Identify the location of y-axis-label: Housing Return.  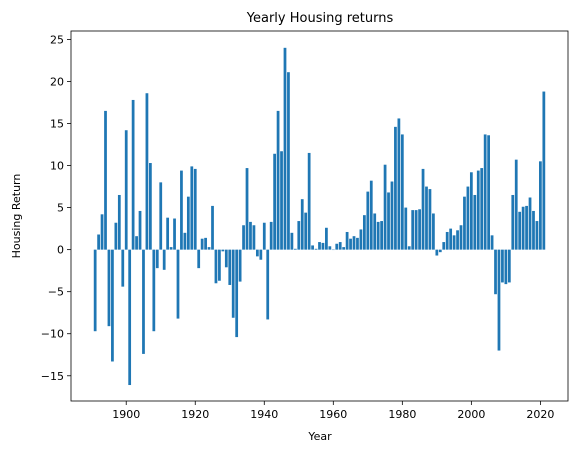
(16, 216).